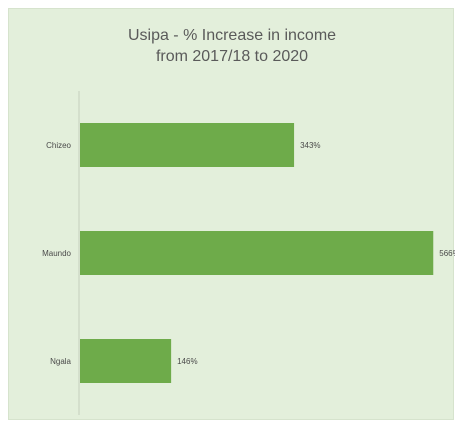 This screenshot has width=462, height=428. I want to click on category-label-maundo: Maundo, so click(56, 253).